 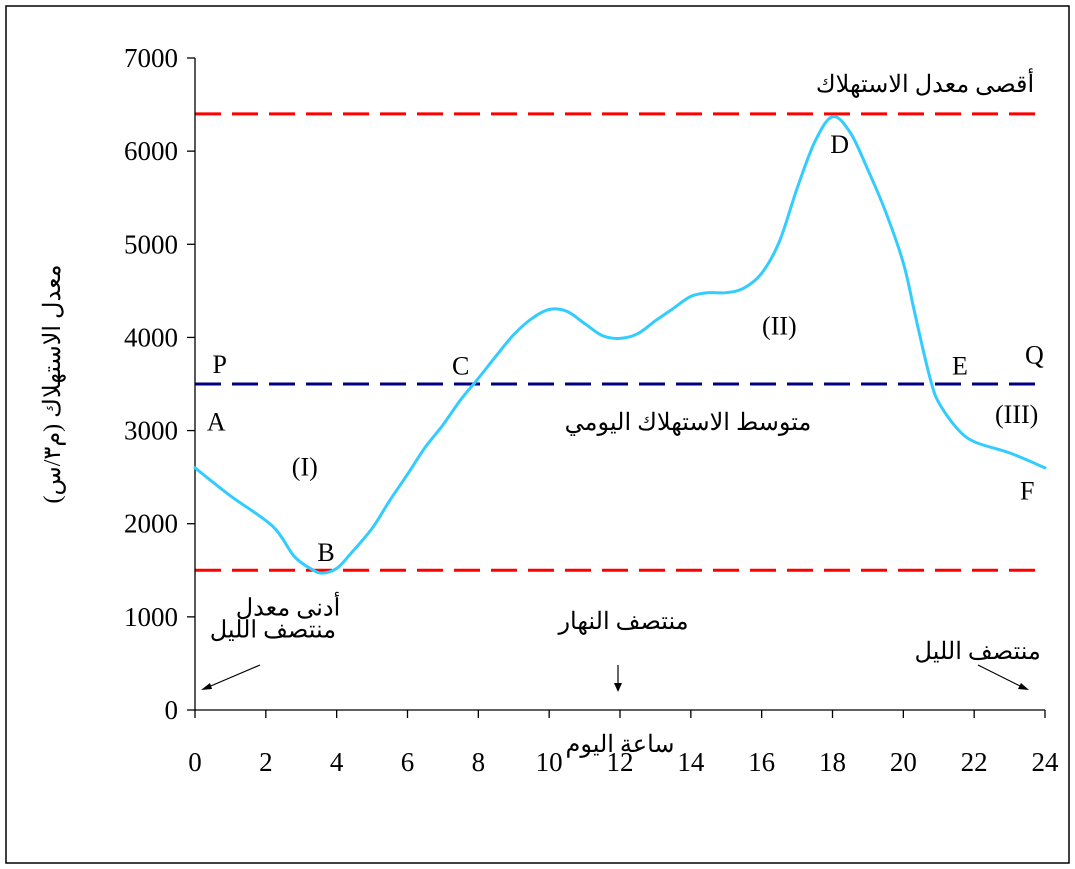 I want to click on annotation-label: A, so click(x=216, y=422).